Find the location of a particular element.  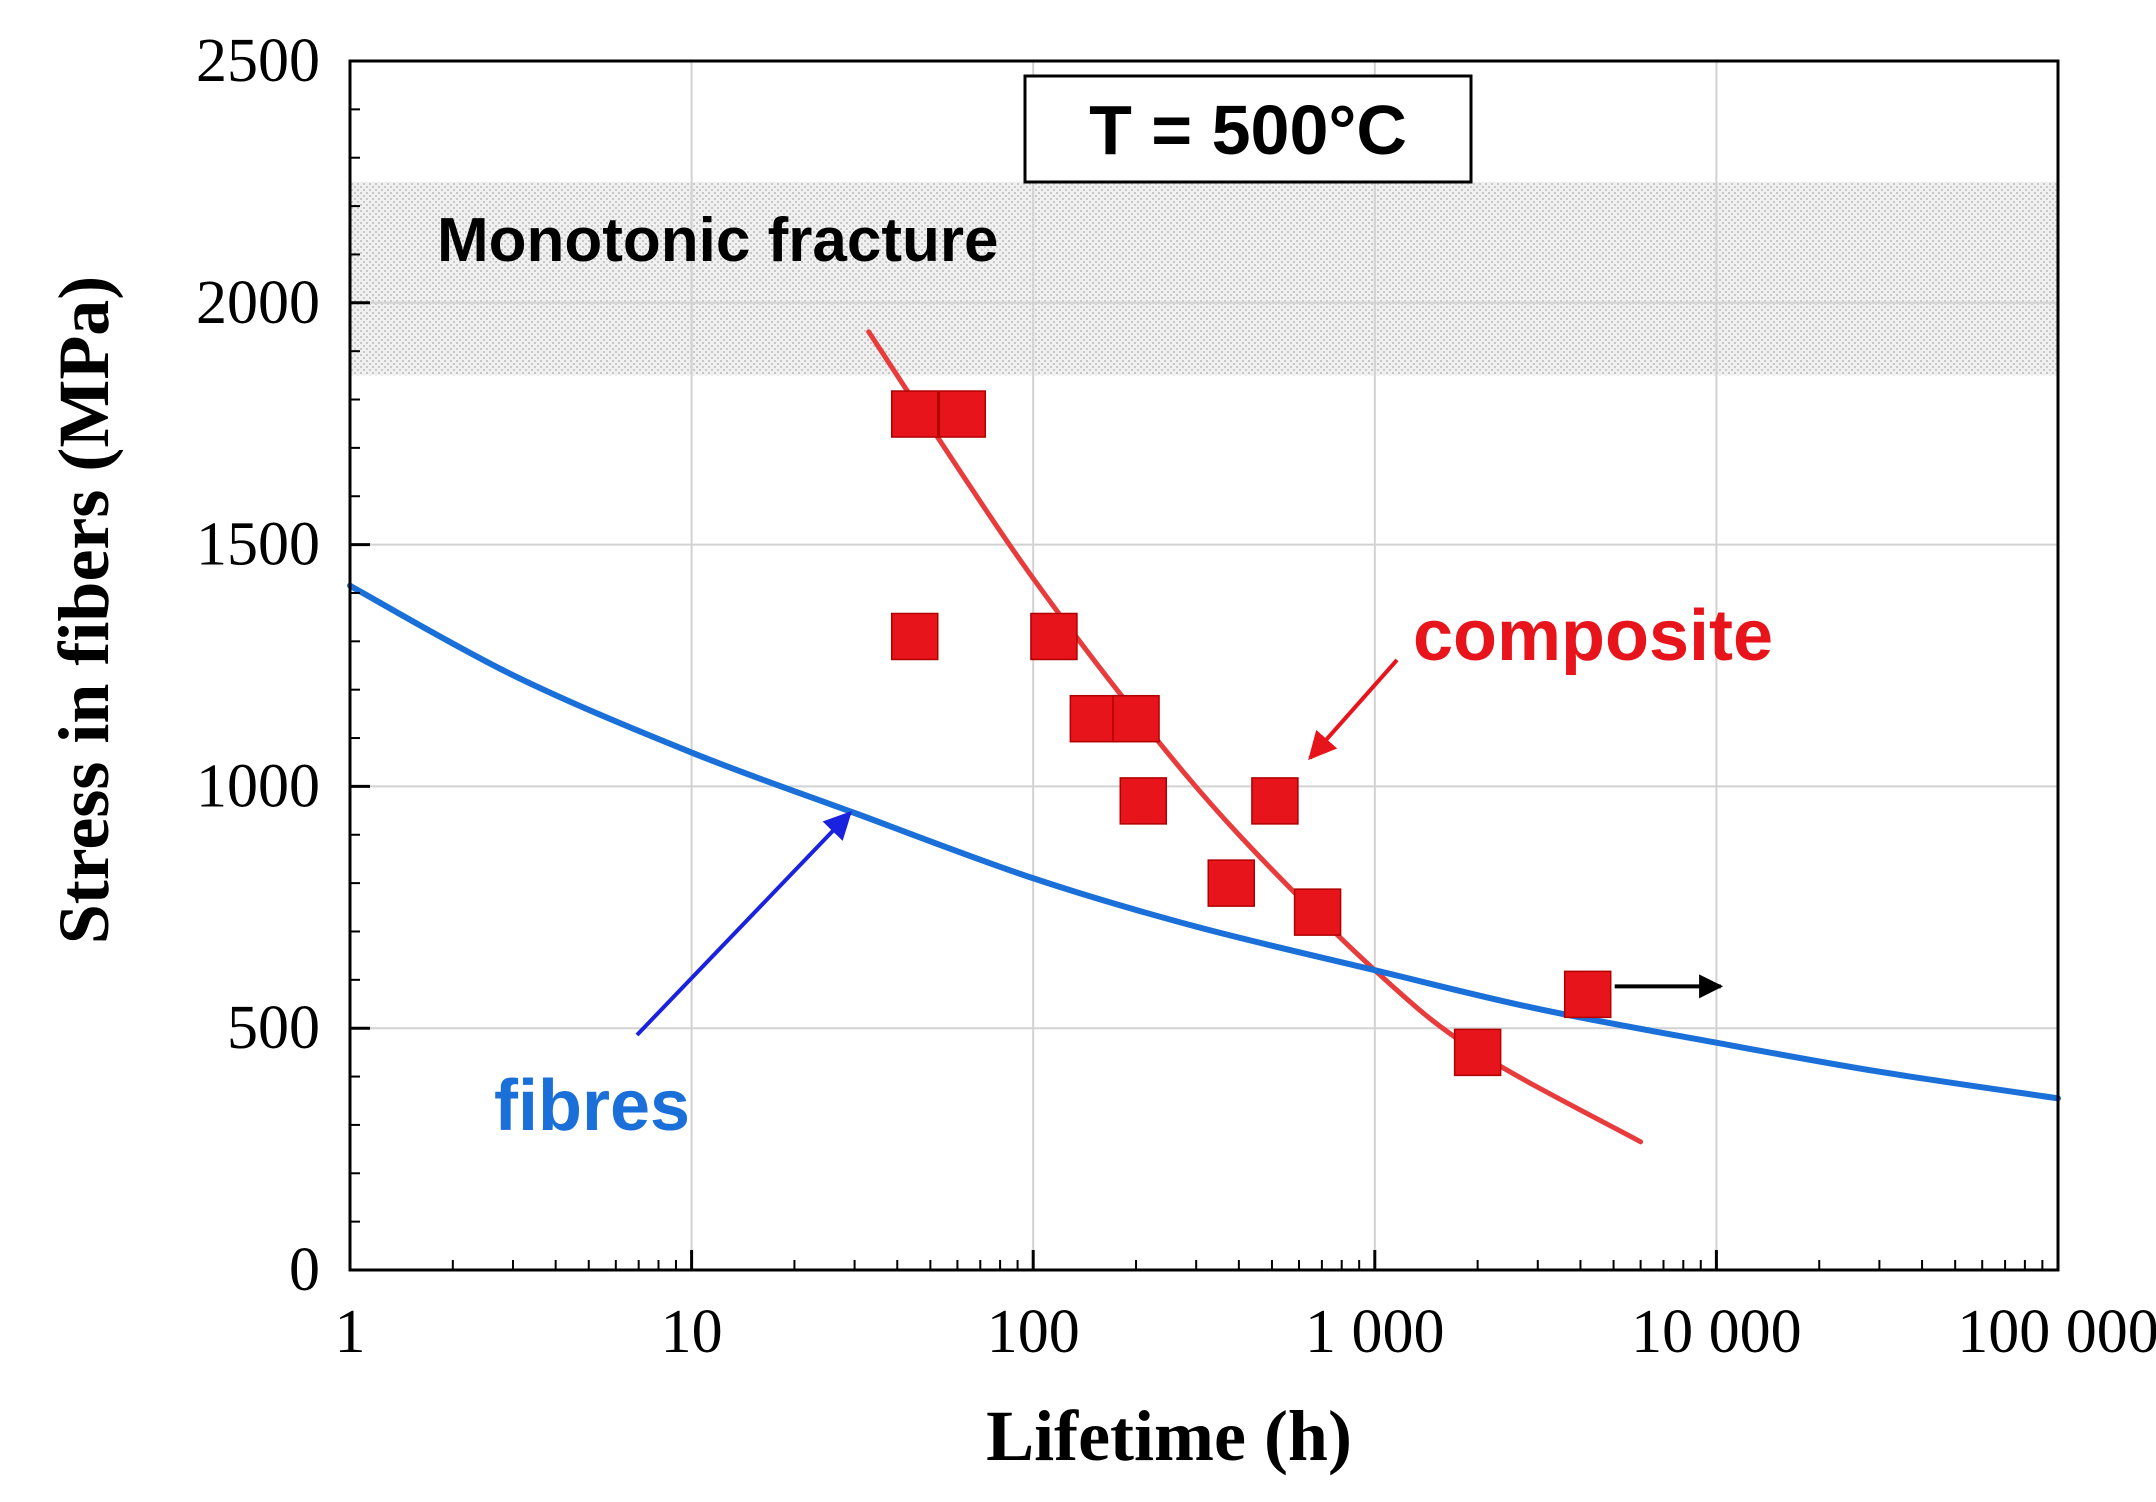

x-tick-label: 1 000 is located at coordinates (1375, 1332).